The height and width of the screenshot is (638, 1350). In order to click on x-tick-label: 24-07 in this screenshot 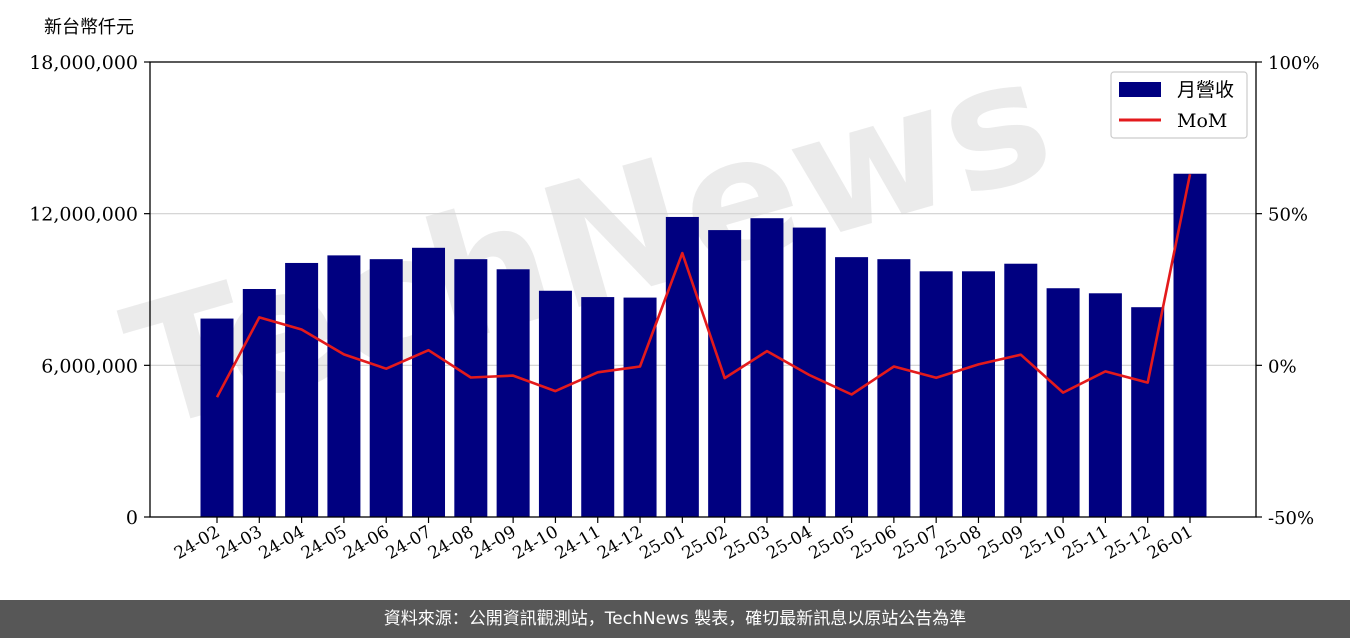, I will do `click(409, 543)`.